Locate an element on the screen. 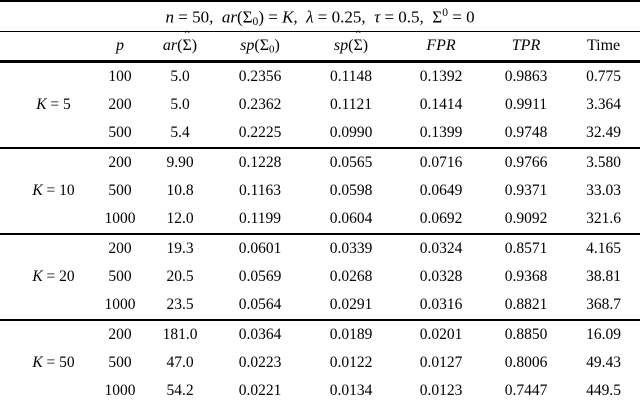  text-segment: ( is located at coordinates (180, 45).